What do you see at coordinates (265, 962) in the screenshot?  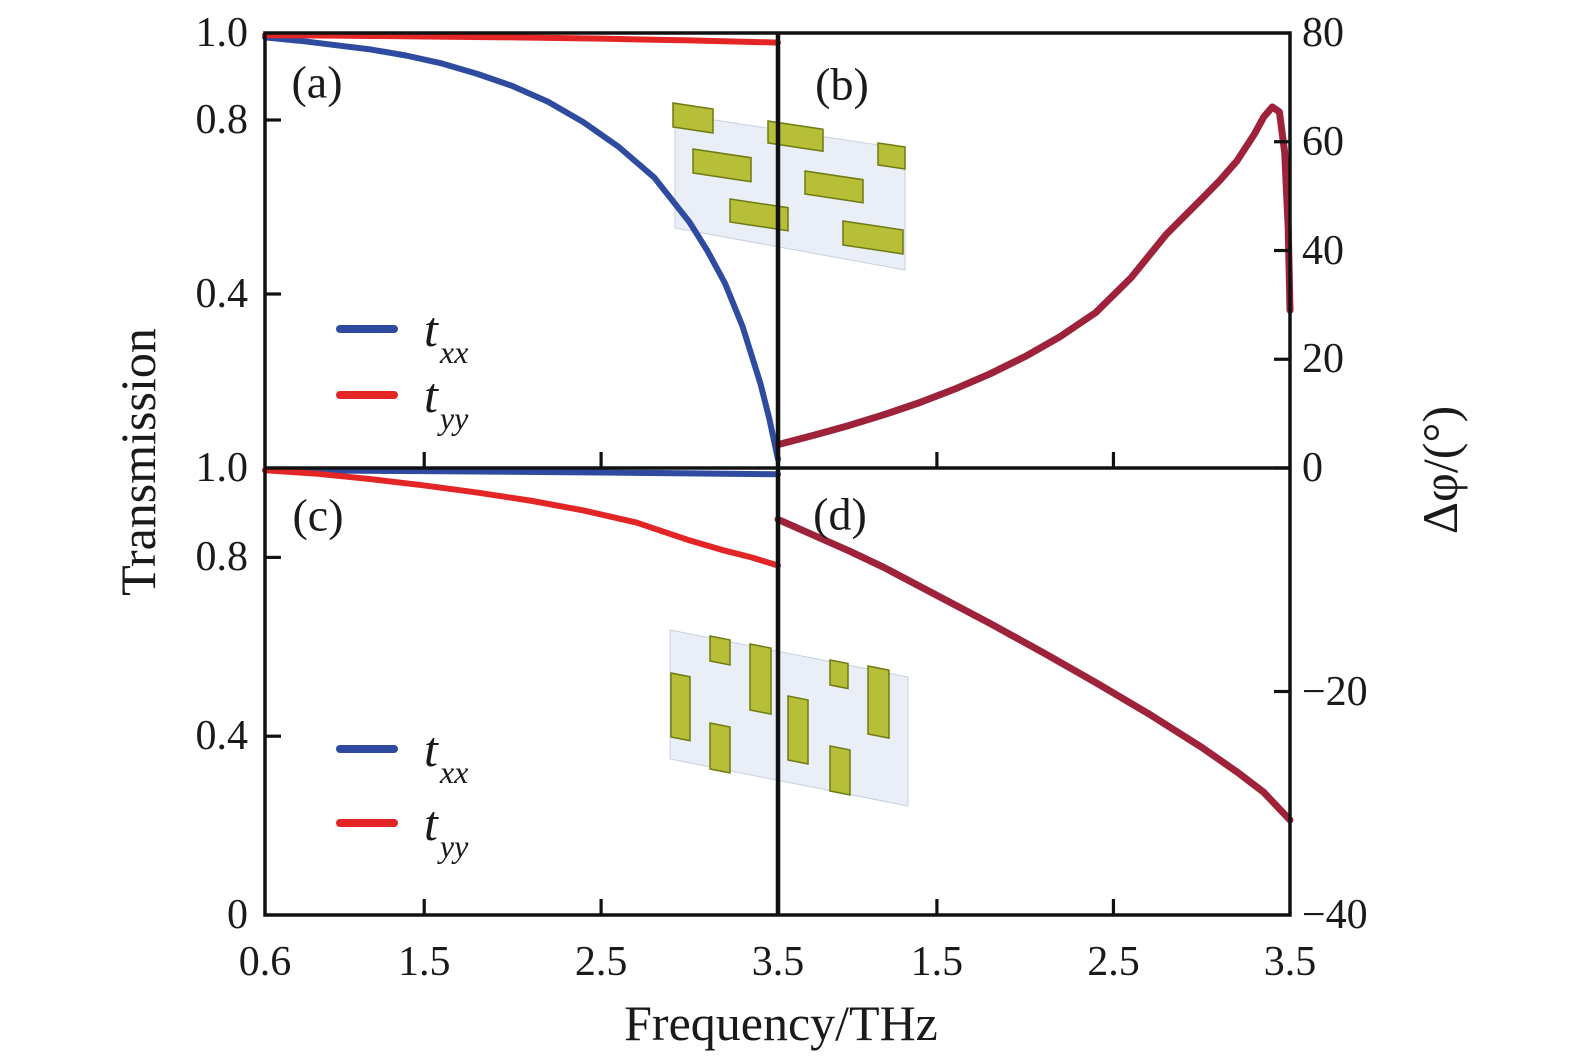 I see `x-tick-label-c-0: 0.6` at bounding box center [265, 962].